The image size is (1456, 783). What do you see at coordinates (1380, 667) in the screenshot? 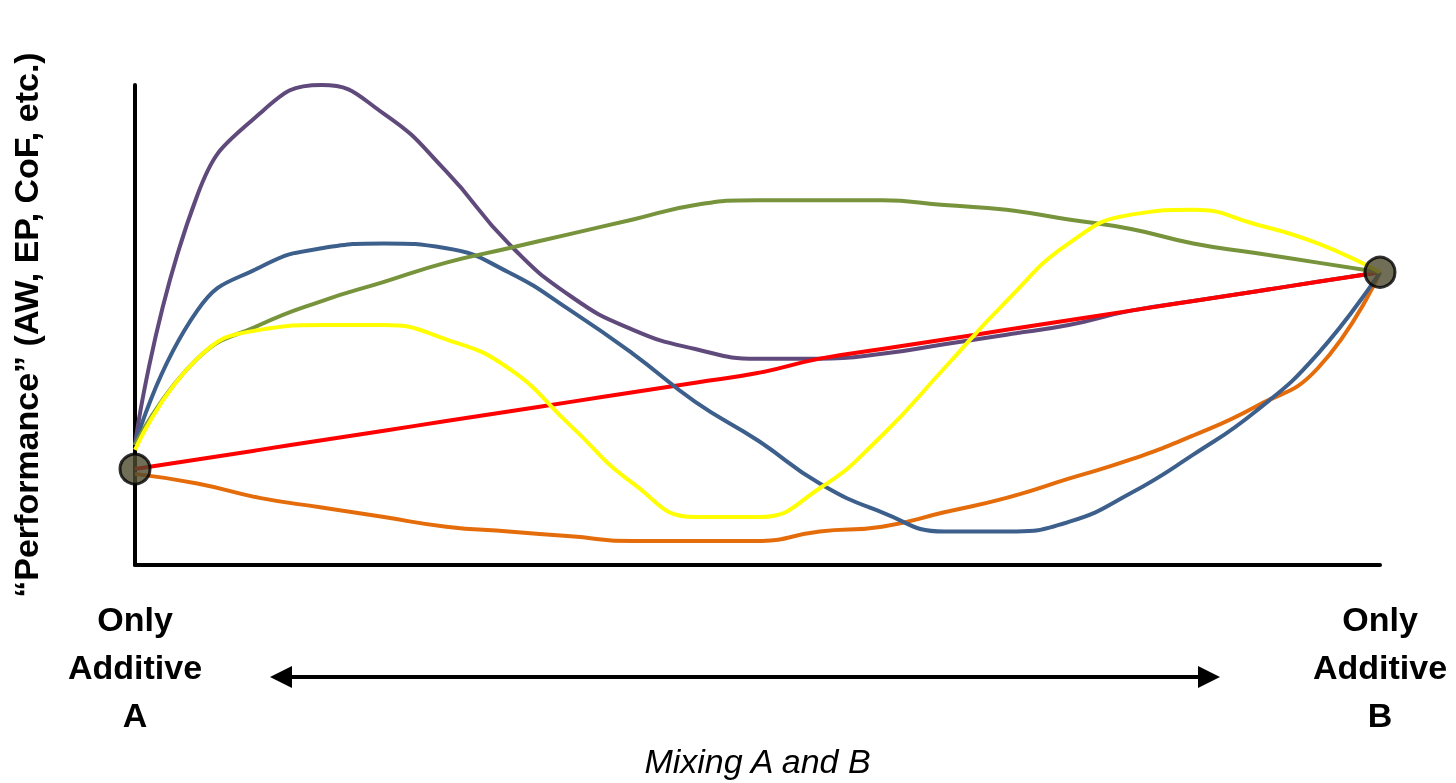
I see `x-tick-label: Only Additive B` at bounding box center [1380, 667].